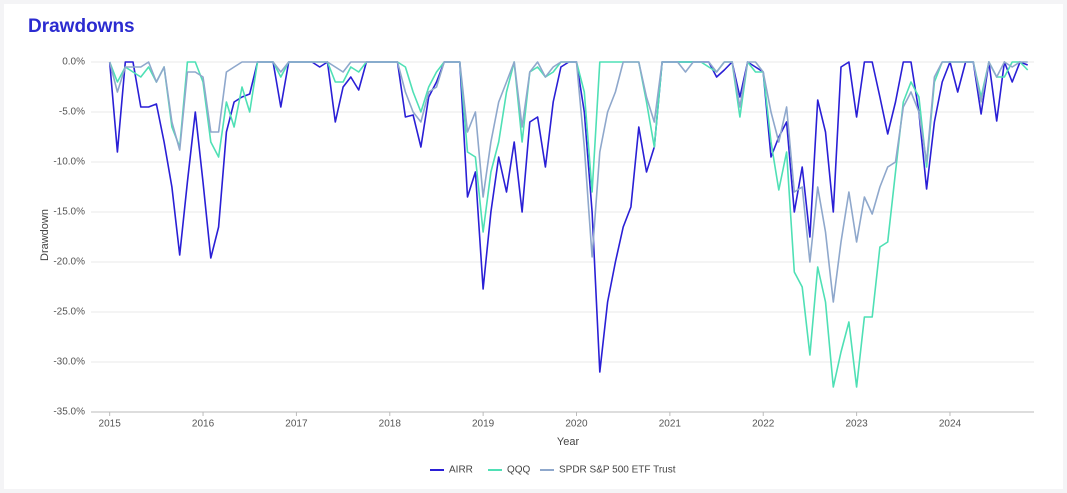 This screenshot has width=1067, height=493. Describe the element at coordinates (69, 312) in the screenshot. I see `y-tick-label: -25.0%` at that location.